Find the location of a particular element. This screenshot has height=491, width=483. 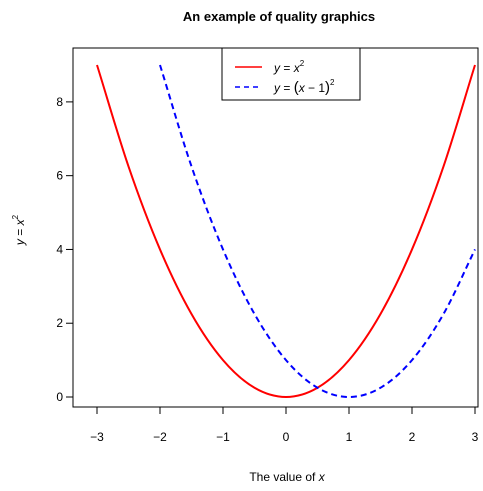

x-tick-label: 2 is located at coordinates (412, 437).